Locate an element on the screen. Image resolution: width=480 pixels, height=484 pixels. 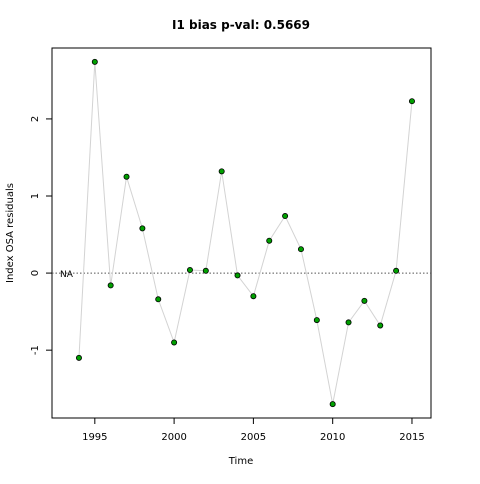
x-axis-label: Time is located at coordinates (240, 461).